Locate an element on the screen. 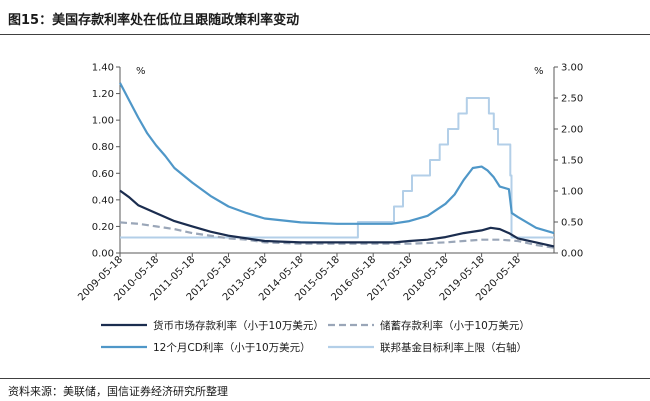 The height and width of the screenshot is (401, 650). left-tick-label: 0.20 is located at coordinates (103, 227).